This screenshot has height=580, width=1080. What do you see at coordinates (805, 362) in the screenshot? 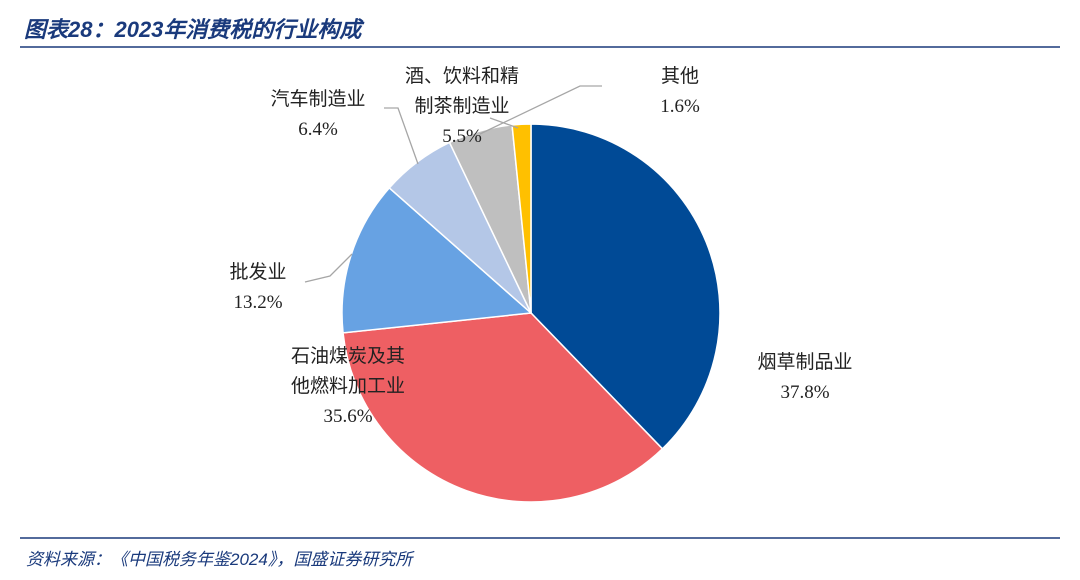
I see `category-label: 烟草制品业` at bounding box center [805, 362].